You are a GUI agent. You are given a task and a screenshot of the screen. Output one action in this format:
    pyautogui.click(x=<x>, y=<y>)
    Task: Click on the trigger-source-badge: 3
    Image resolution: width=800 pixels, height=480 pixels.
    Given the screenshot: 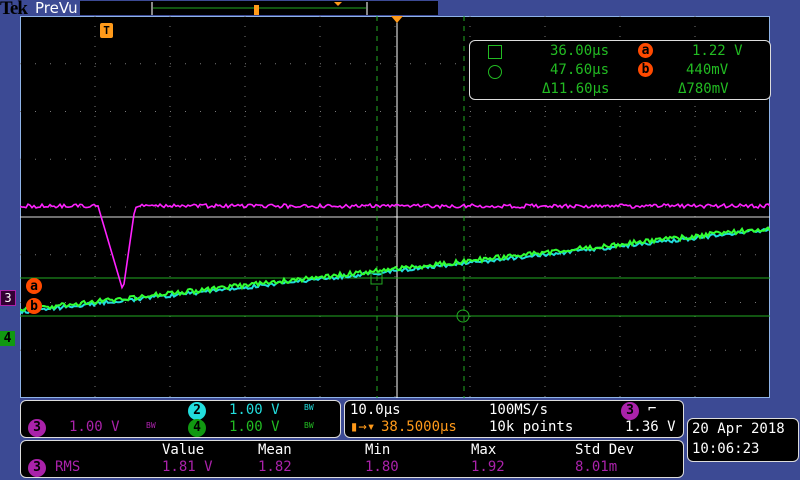 What is the action you would take?
    pyautogui.click(x=630, y=411)
    